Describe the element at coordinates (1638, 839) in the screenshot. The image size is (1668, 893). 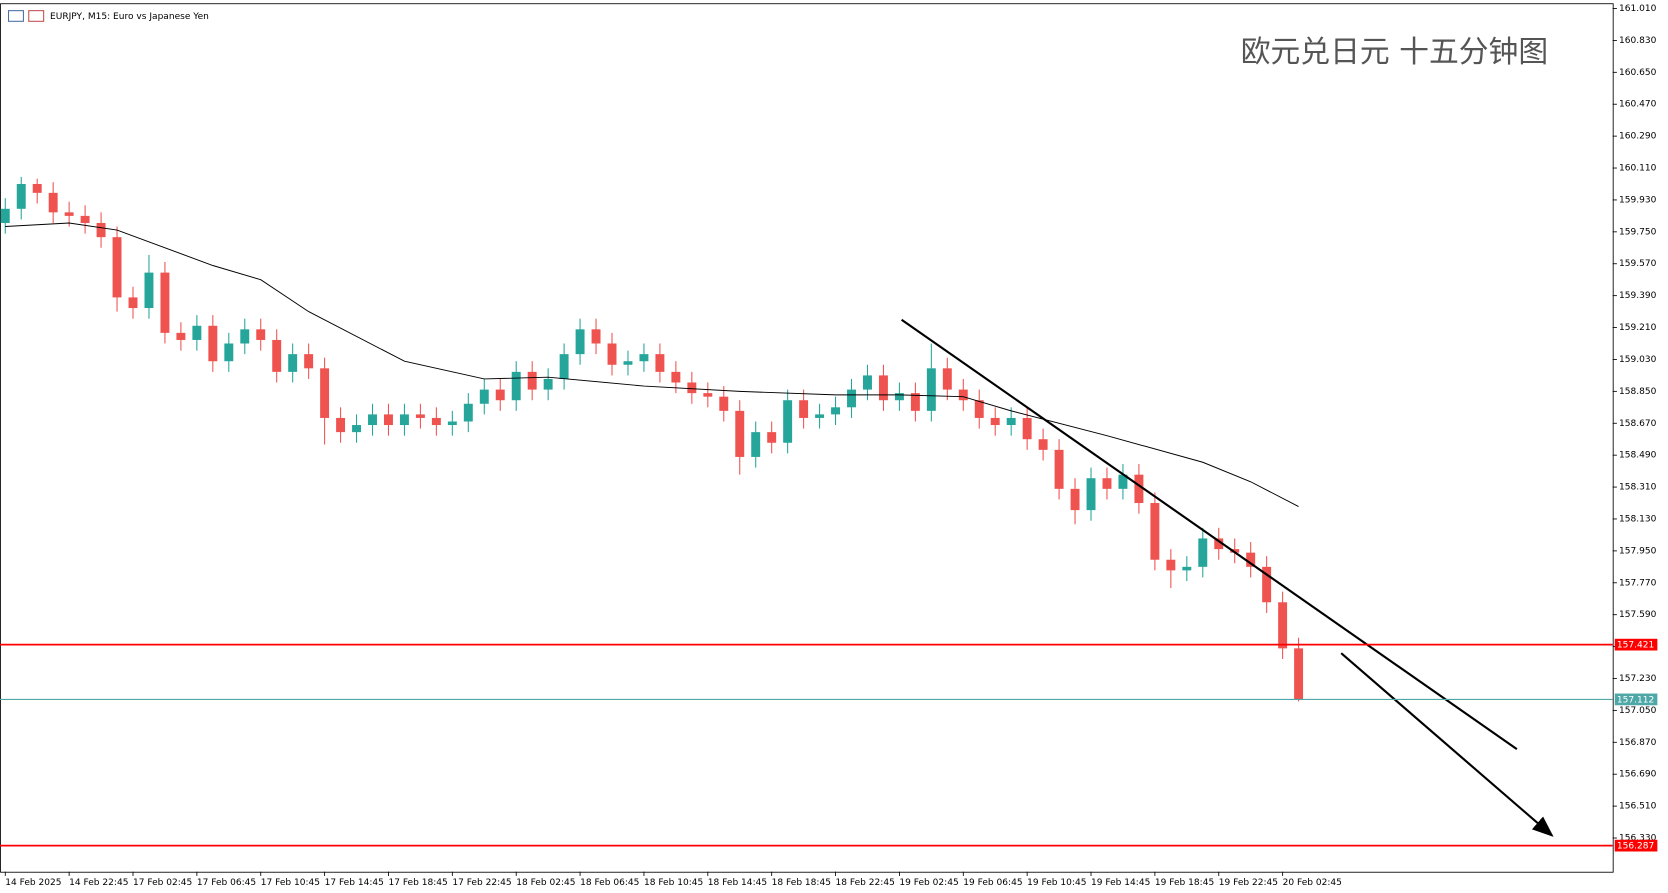
I see `y-tick-label: 156.330` at that location.